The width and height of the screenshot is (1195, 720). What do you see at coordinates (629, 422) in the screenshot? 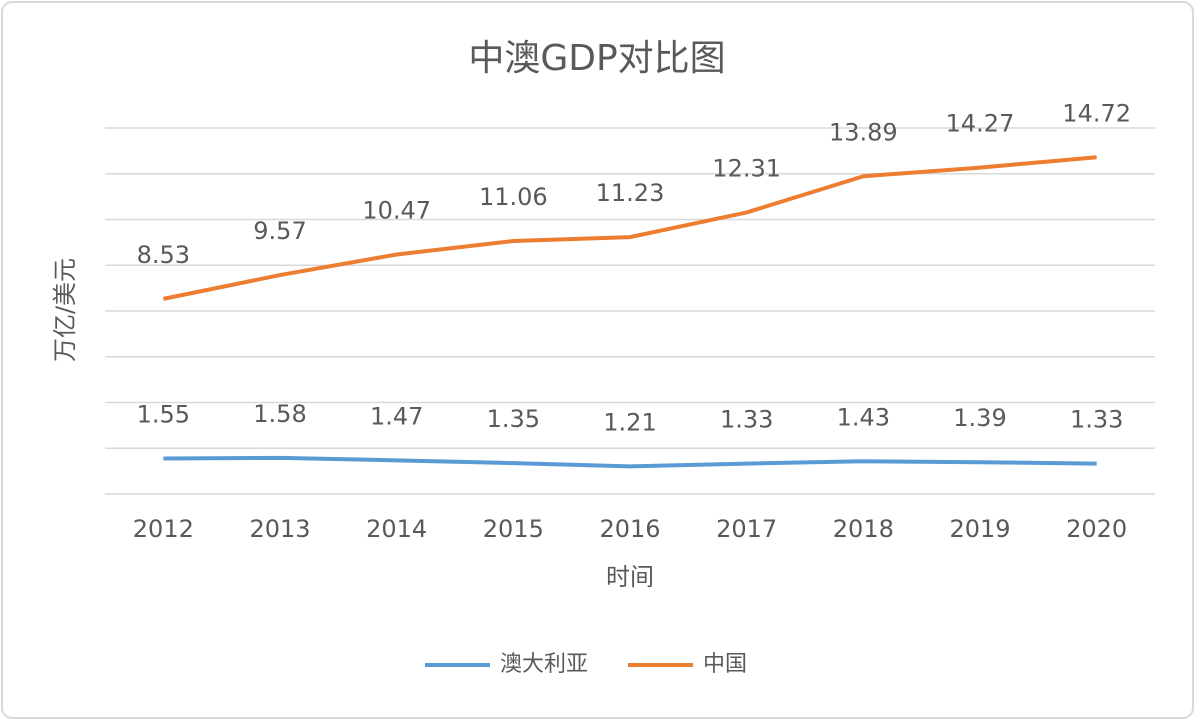
I see `data-label: 1.21` at bounding box center [629, 422].